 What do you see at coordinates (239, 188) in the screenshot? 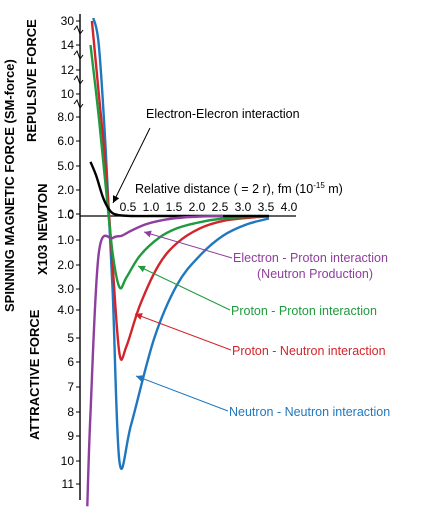
I see `x-axis-label: Relative distance ( = 2 r), fm (10-15 m)` at bounding box center [239, 188].